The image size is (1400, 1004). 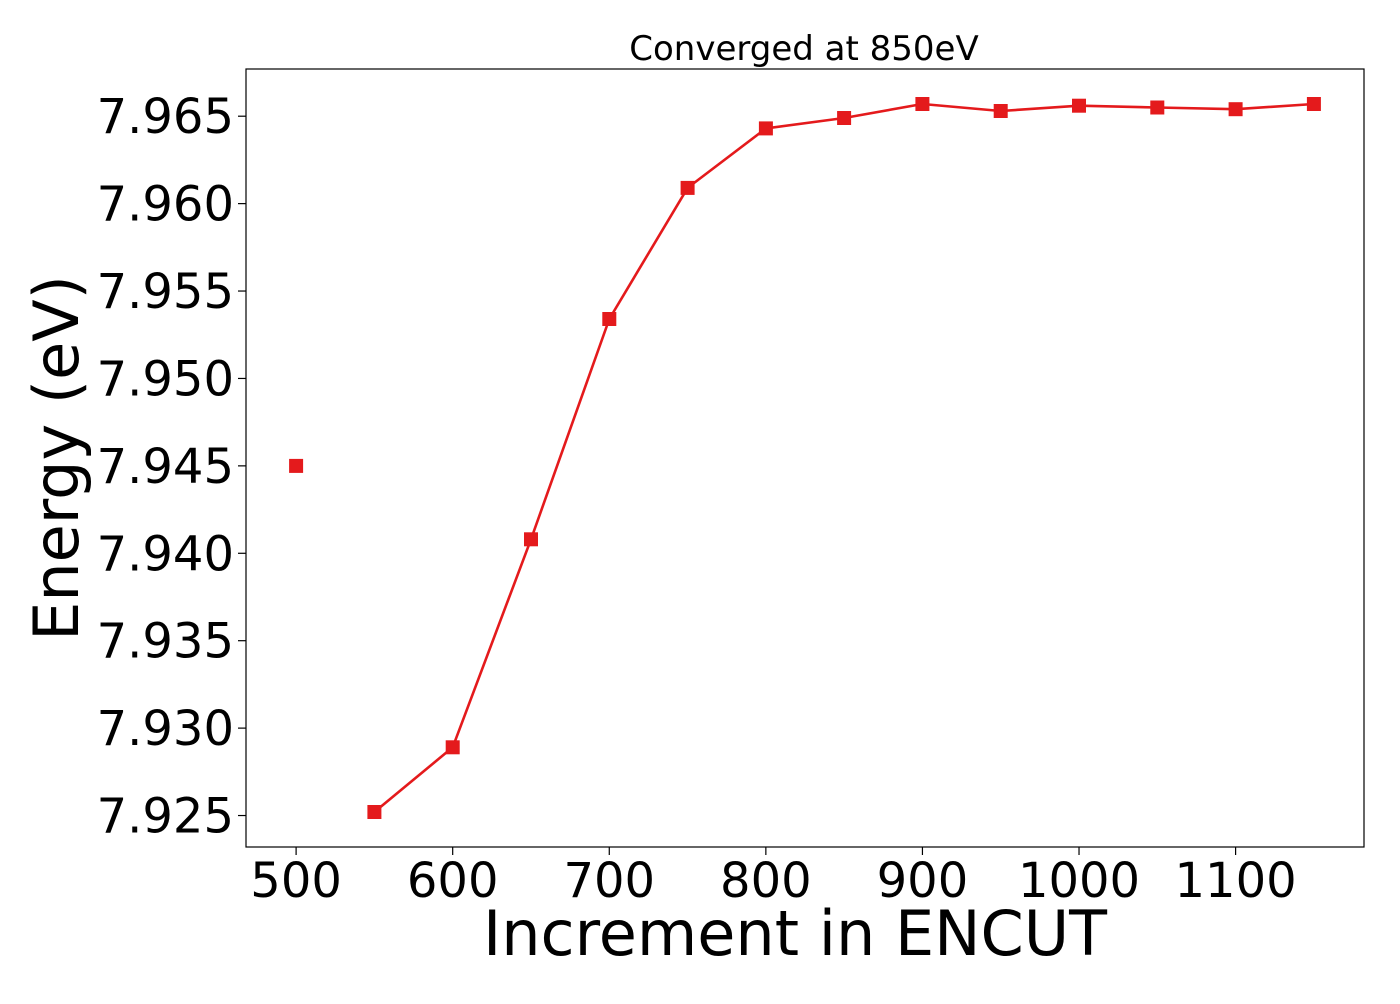 What do you see at coordinates (766, 881) in the screenshot?
I see `x-tick-label: 800` at bounding box center [766, 881].